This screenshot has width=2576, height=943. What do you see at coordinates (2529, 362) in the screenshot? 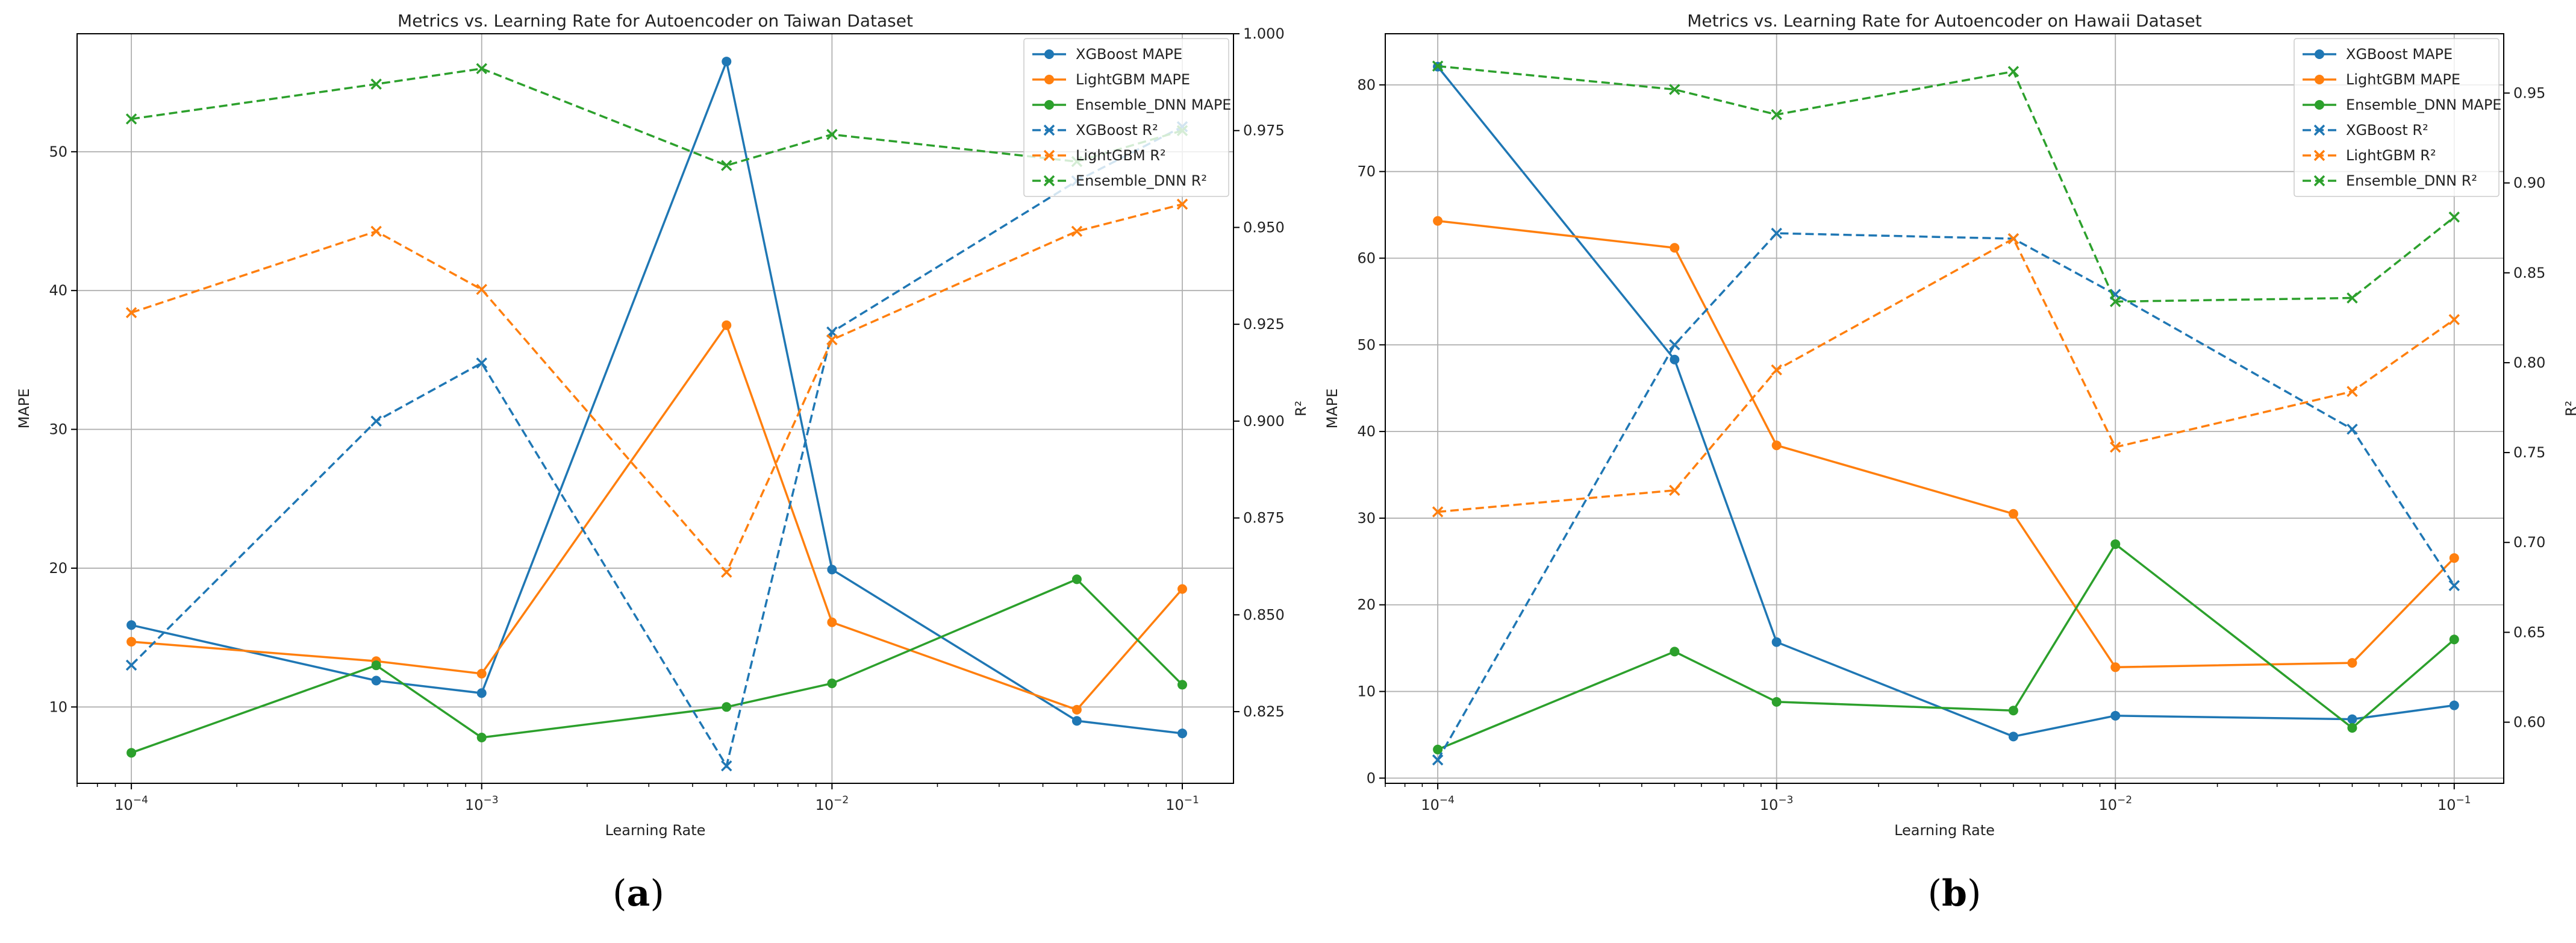
I see `y2-tick-label: 0.80` at bounding box center [2529, 362].